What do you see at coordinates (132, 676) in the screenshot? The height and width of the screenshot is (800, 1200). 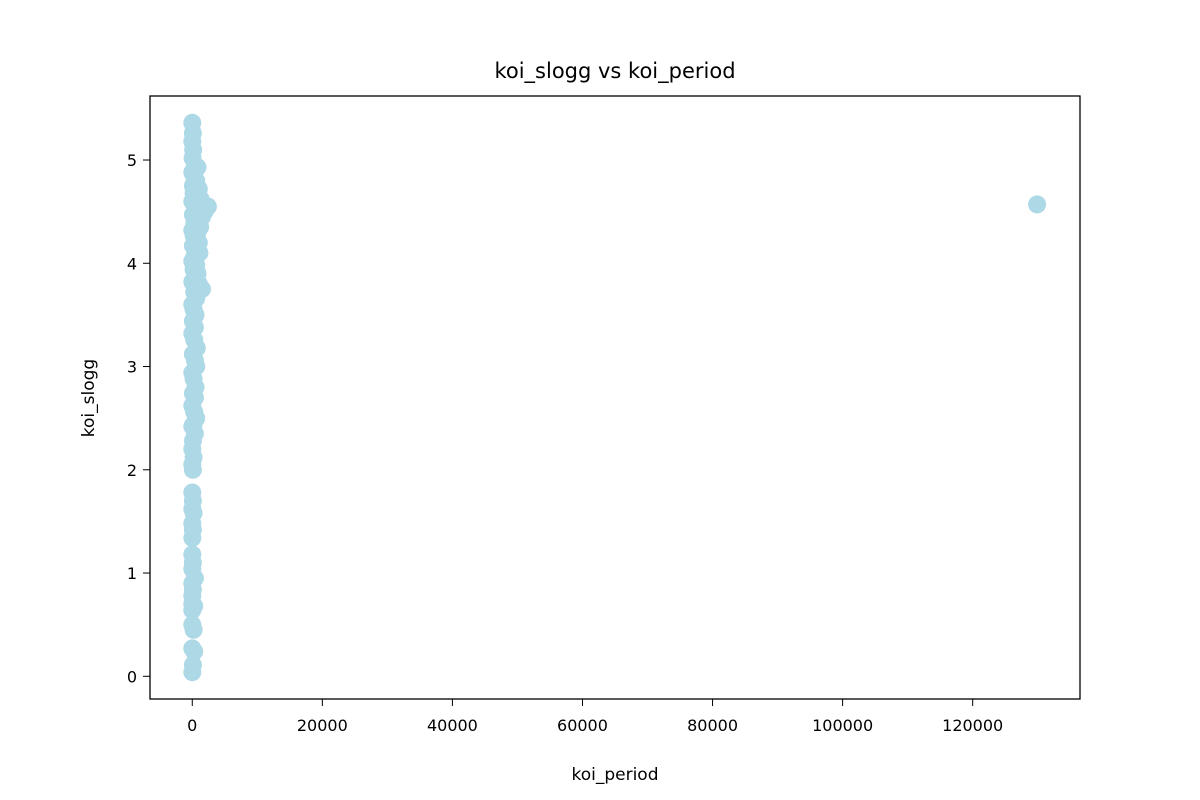 I see `y-tick-label: 0` at bounding box center [132, 676].